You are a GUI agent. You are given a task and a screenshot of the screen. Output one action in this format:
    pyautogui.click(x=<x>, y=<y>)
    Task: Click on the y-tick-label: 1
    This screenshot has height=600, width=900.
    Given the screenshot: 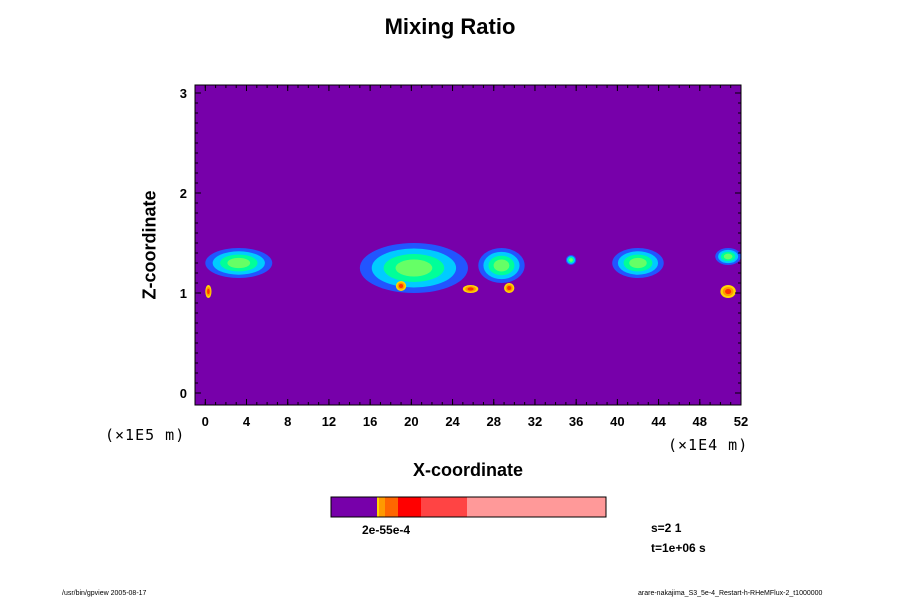 What is the action you would take?
    pyautogui.click(x=183, y=293)
    